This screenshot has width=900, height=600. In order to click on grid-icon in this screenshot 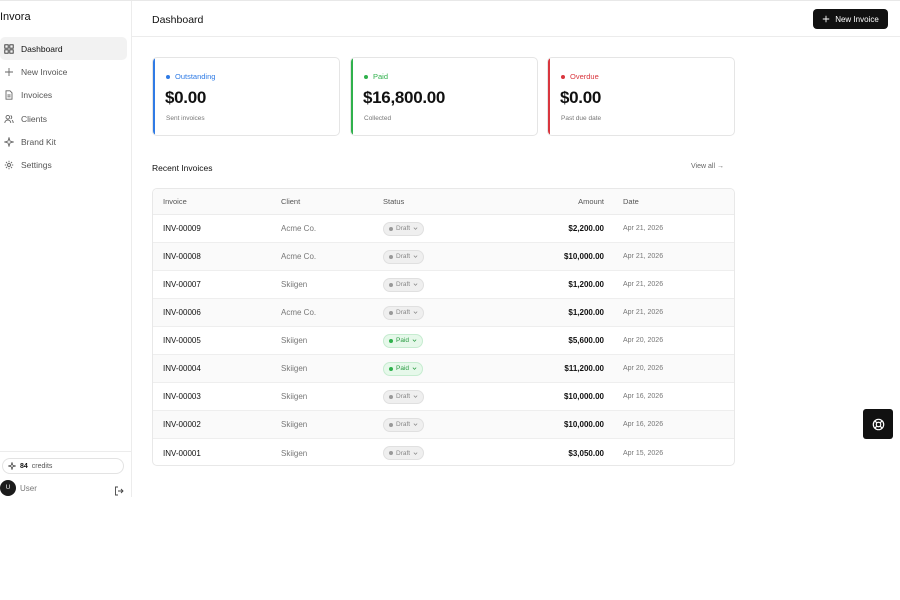, I will do `click(9, 48)`.